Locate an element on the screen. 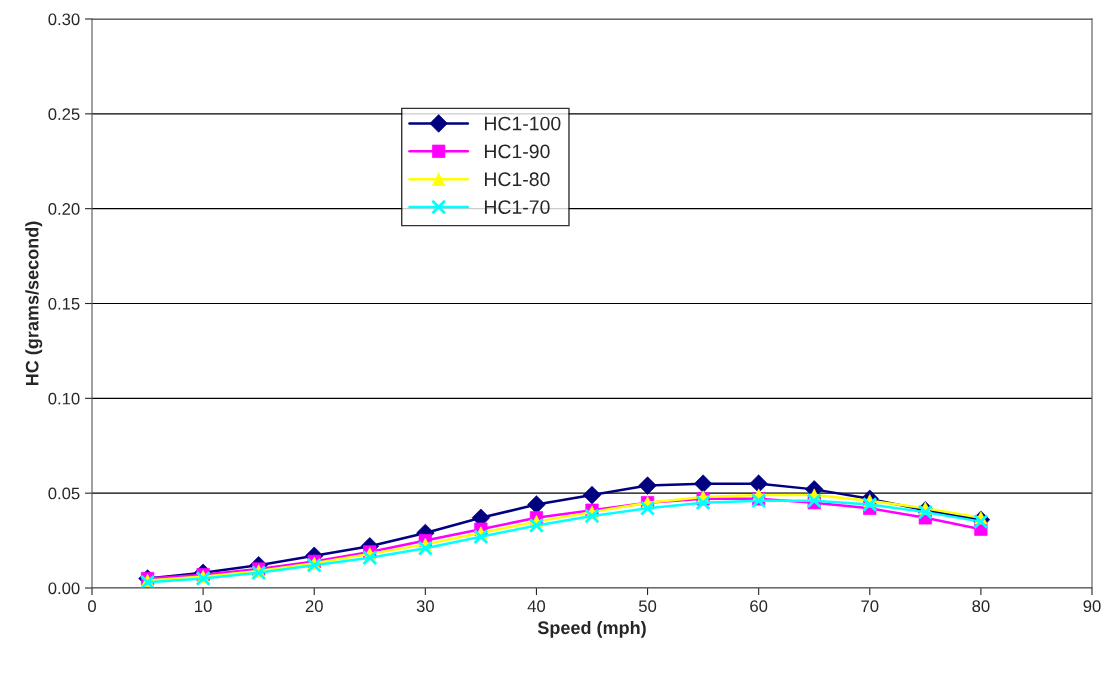 The width and height of the screenshot is (1110, 676). x-tick-label: 90 is located at coordinates (1092, 606).